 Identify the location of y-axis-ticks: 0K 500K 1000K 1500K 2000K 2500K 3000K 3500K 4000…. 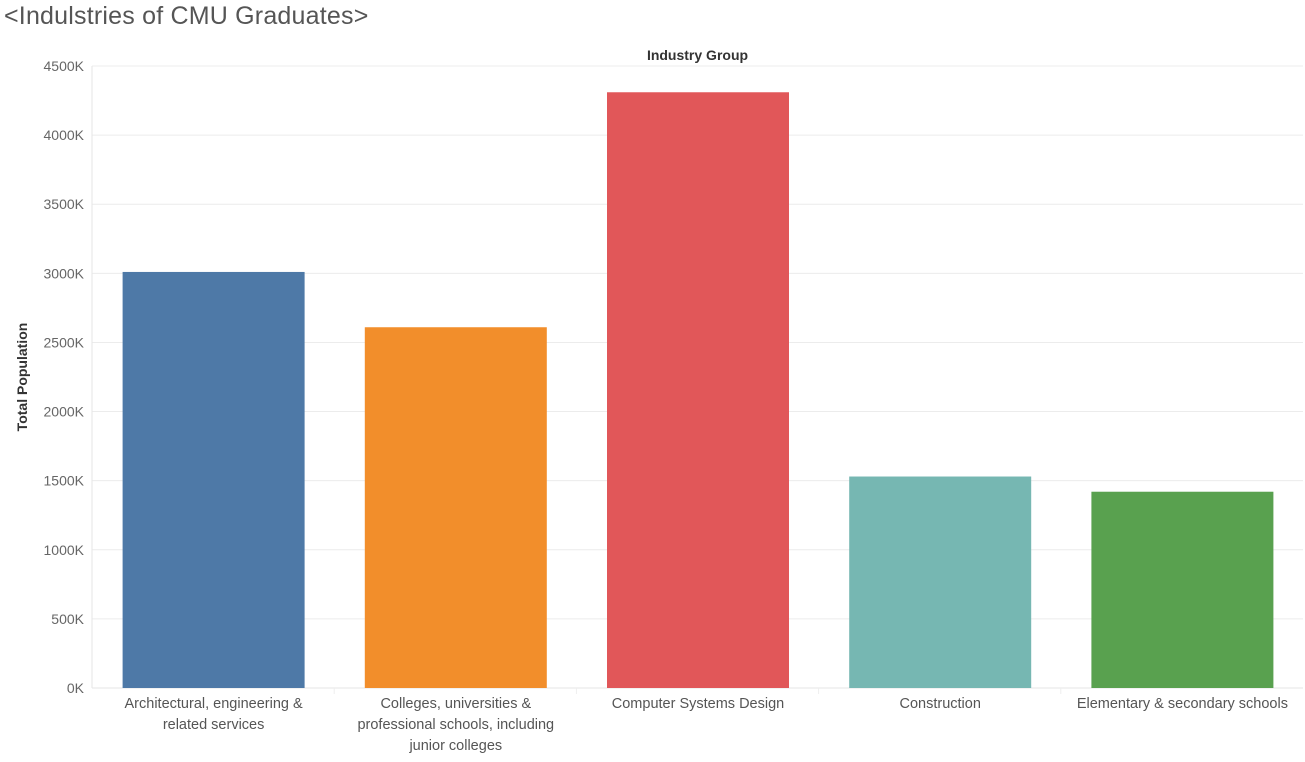
(64, 377).